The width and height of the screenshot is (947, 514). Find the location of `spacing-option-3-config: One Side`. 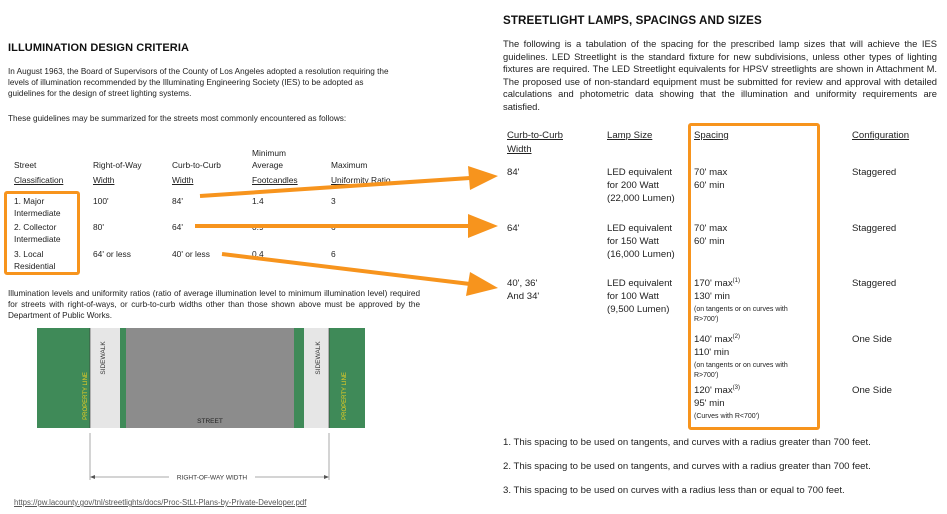

spacing-option-3-config: One Side is located at coordinates (872, 390).